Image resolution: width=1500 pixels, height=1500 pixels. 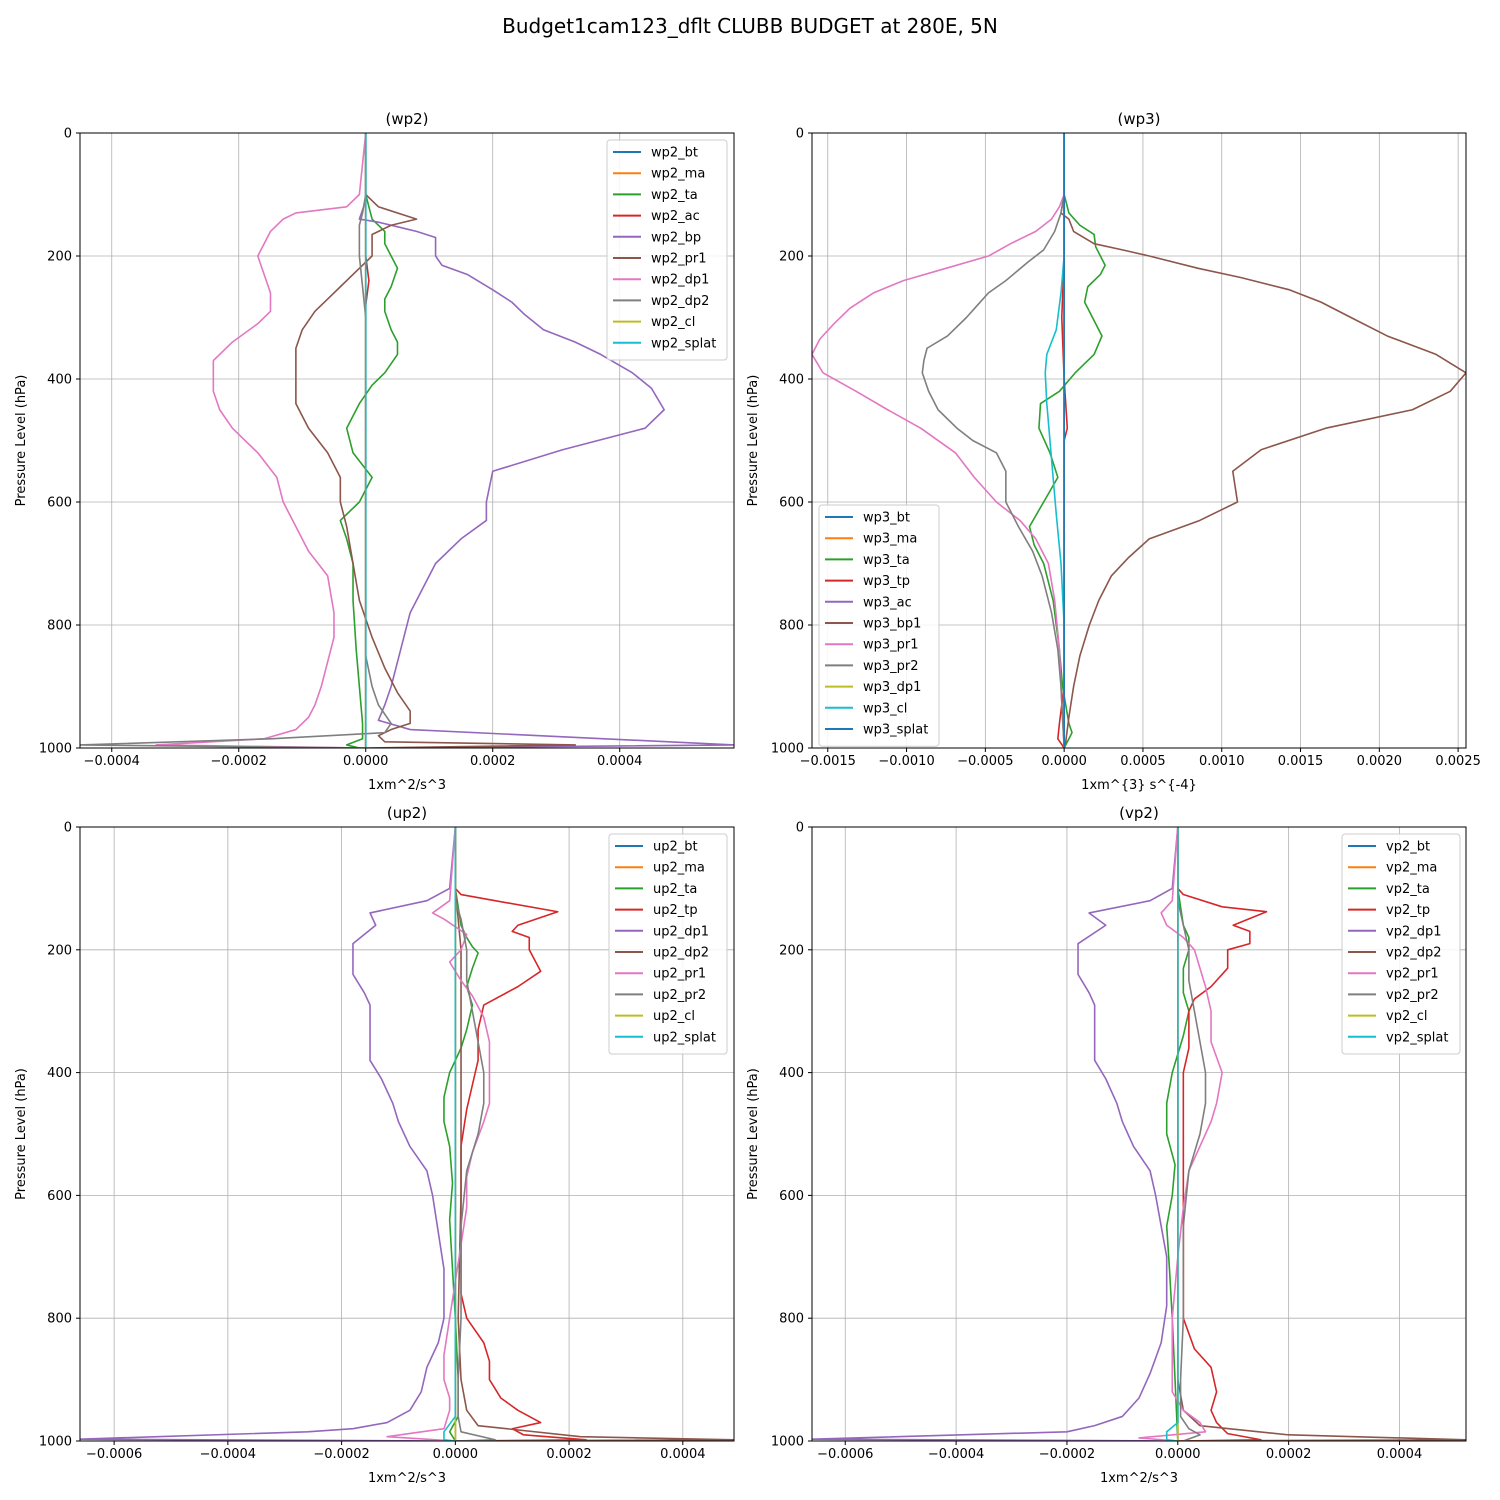 What do you see at coordinates (886, 560) in the screenshot?
I see `legend-label: wp3_ta` at bounding box center [886, 560].